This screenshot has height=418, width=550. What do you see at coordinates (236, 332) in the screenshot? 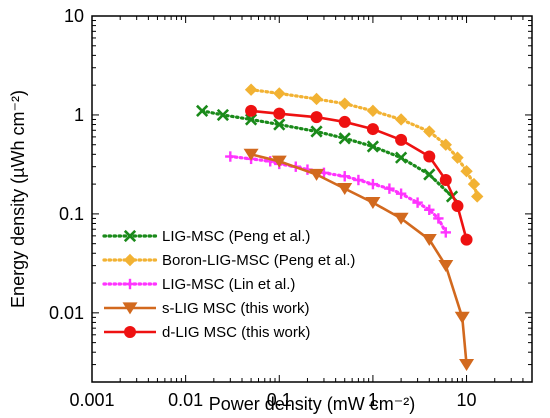
I see `legend-label: d-LIG MSC (this work)` at bounding box center [236, 332].